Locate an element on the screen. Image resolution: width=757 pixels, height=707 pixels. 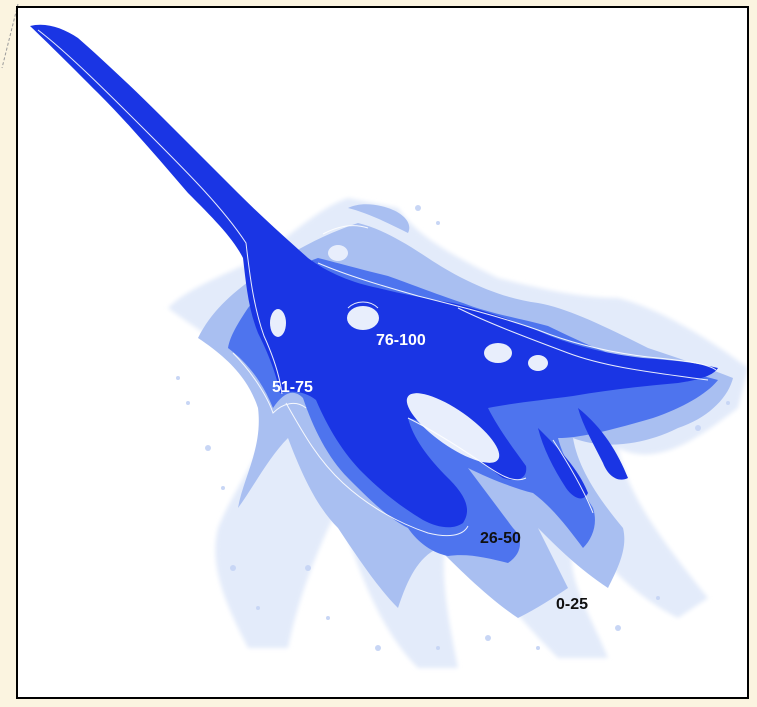
zone-label-26-50: 26-50 is located at coordinates (500, 538).